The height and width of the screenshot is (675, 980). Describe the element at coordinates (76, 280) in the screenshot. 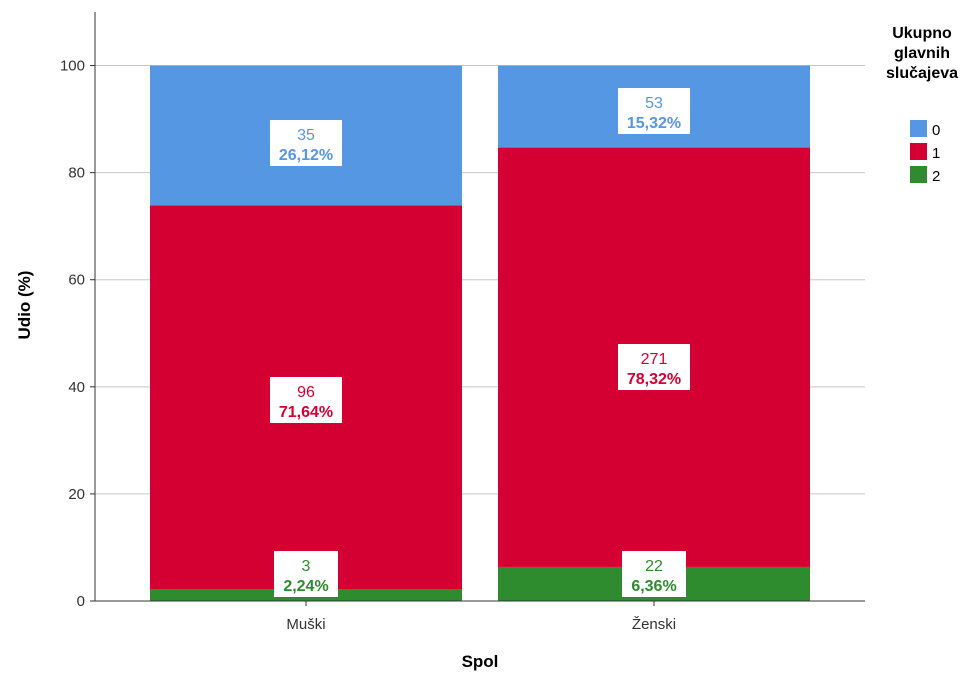

I see `y-tick-label: 60` at that location.